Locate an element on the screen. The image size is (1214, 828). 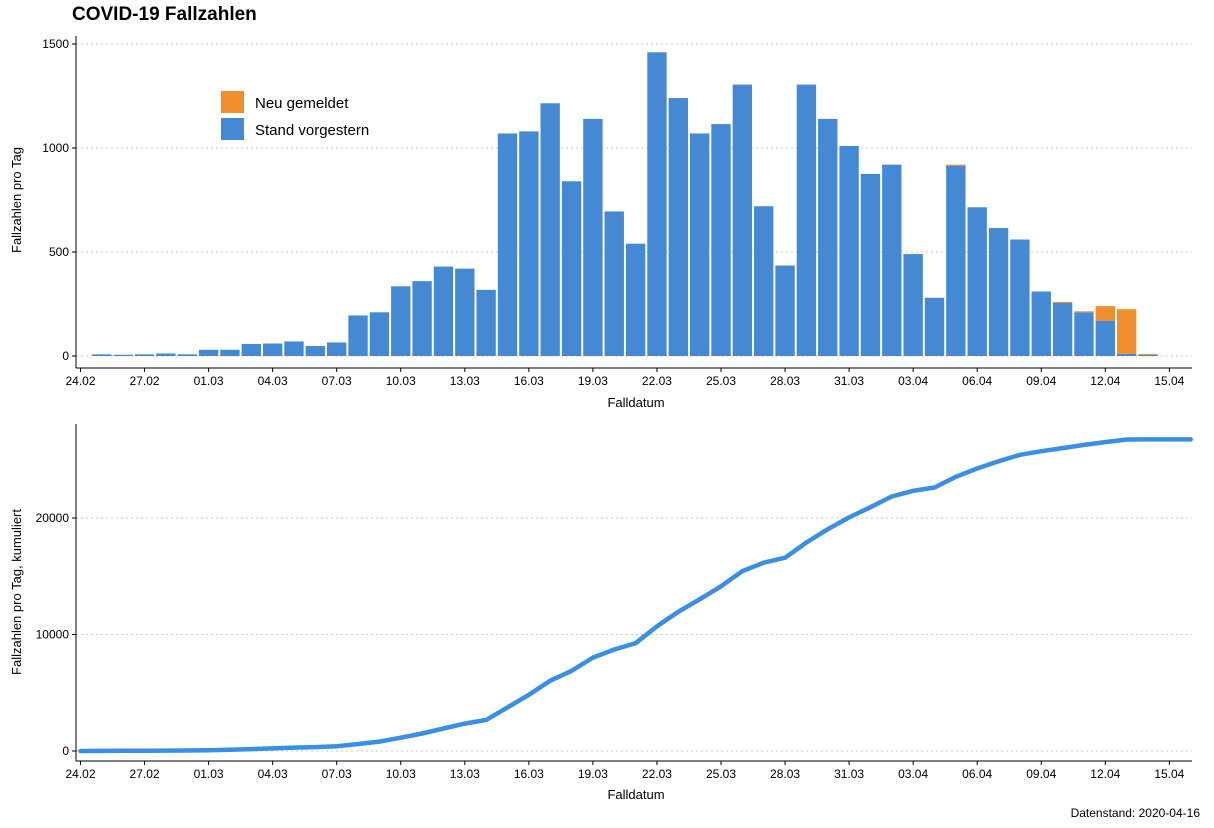
bar-y-tick-label-1000: 1000 is located at coordinates (55, 148).